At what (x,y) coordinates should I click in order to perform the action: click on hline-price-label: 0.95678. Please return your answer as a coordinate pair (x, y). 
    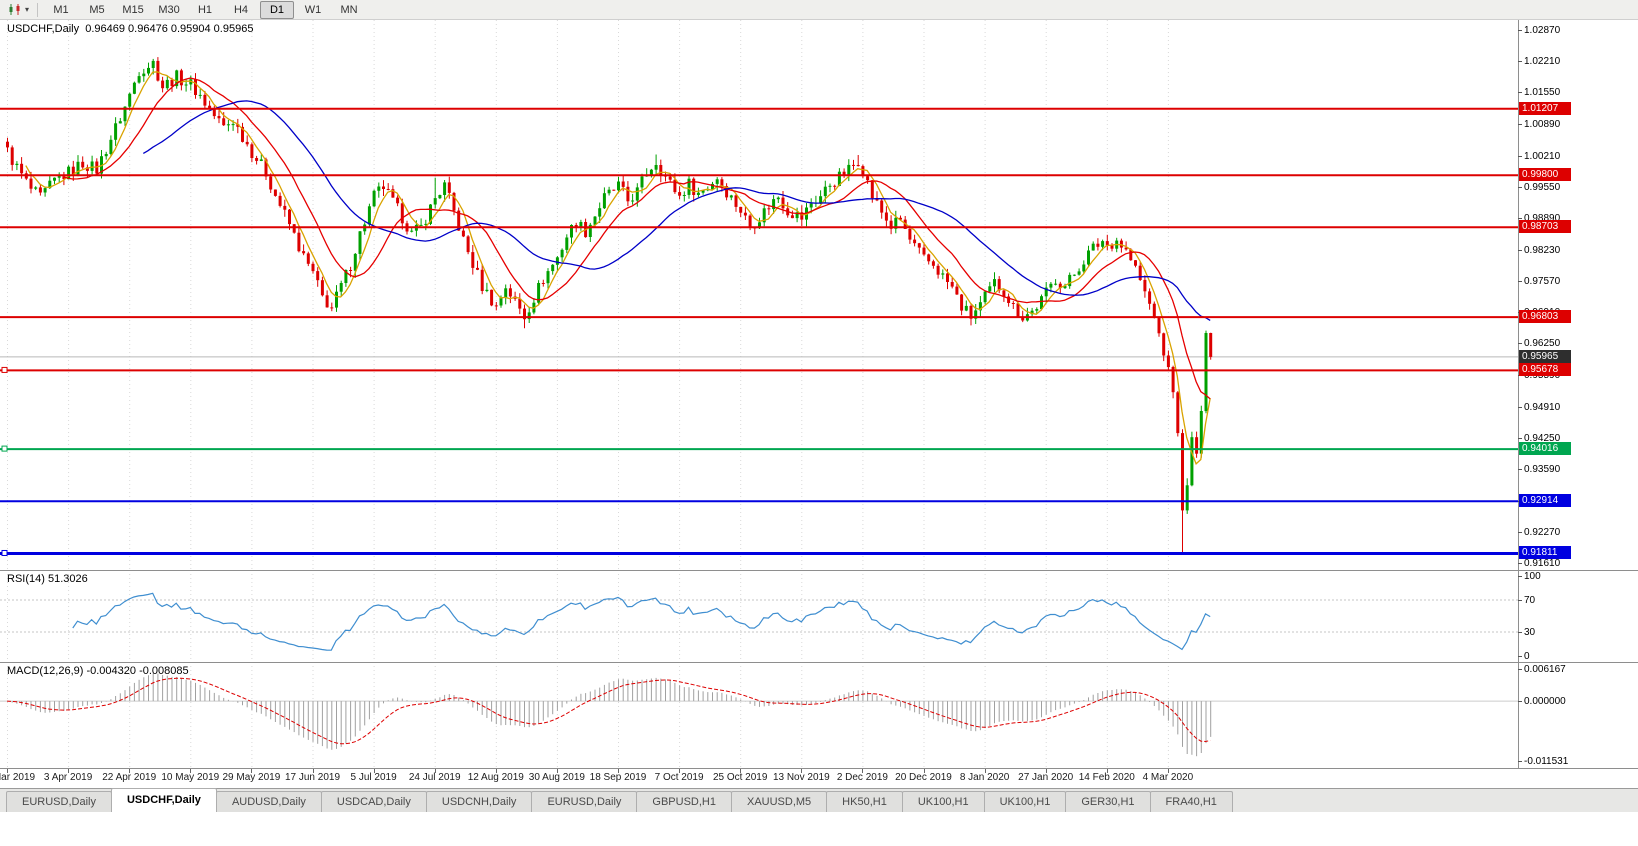
    Looking at the image, I should click on (1545, 370).